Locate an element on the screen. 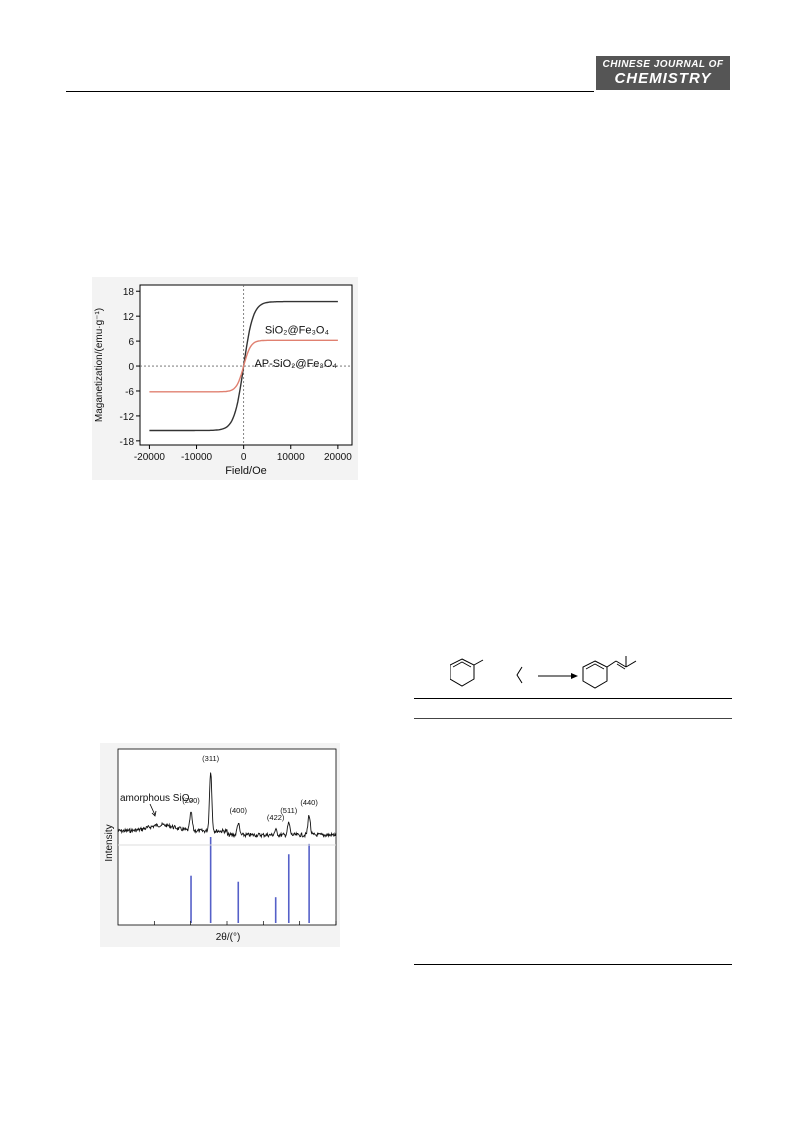  product-structure-icon is located at coordinates (609, 672).